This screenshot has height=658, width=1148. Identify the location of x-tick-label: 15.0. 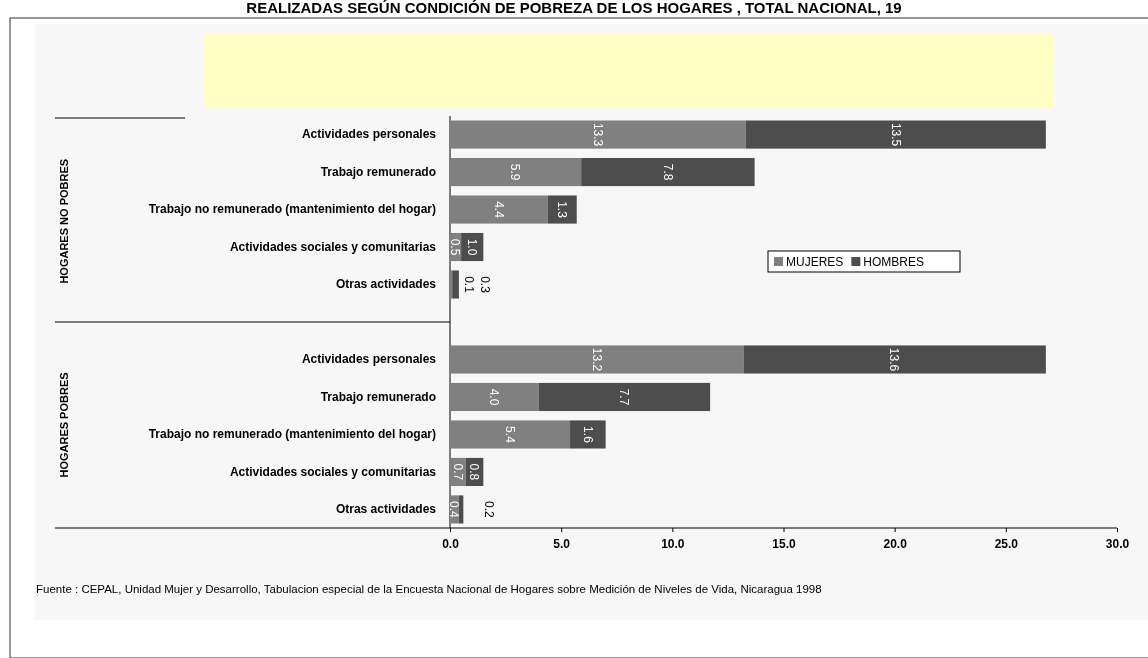
(784, 544).